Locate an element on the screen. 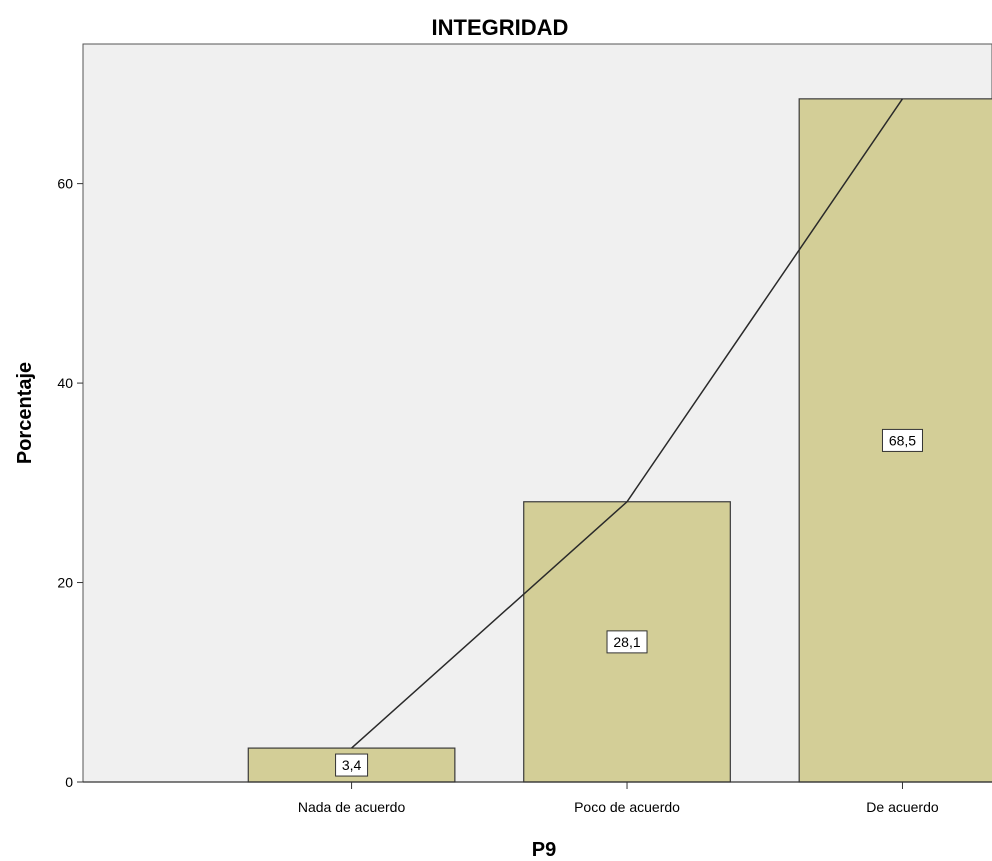 The height and width of the screenshot is (861, 992). y-tick-label: 40 is located at coordinates (65, 383).